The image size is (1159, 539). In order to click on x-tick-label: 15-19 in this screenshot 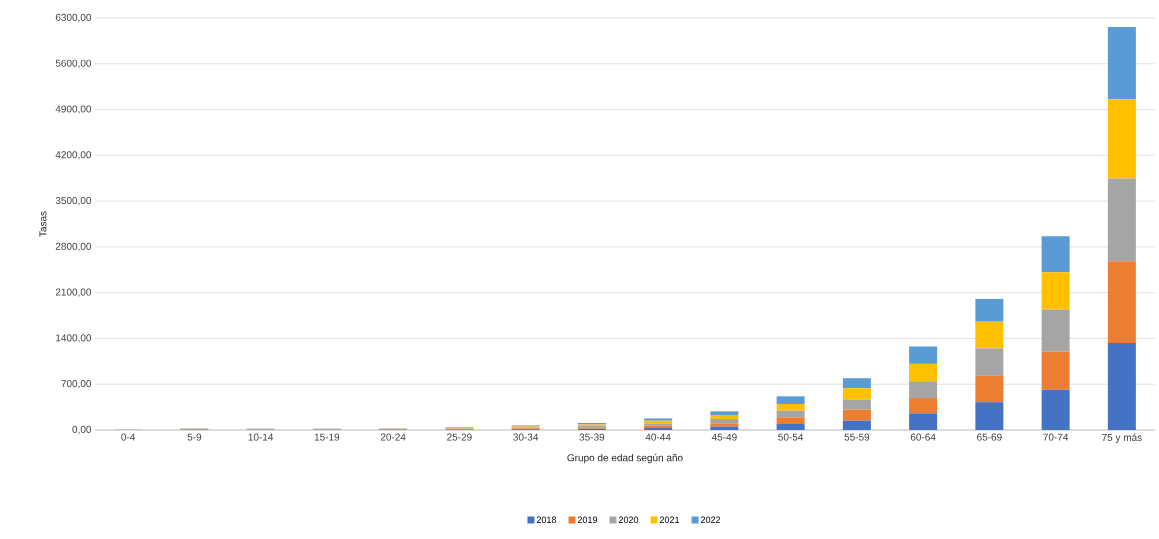, I will do `click(327, 437)`.